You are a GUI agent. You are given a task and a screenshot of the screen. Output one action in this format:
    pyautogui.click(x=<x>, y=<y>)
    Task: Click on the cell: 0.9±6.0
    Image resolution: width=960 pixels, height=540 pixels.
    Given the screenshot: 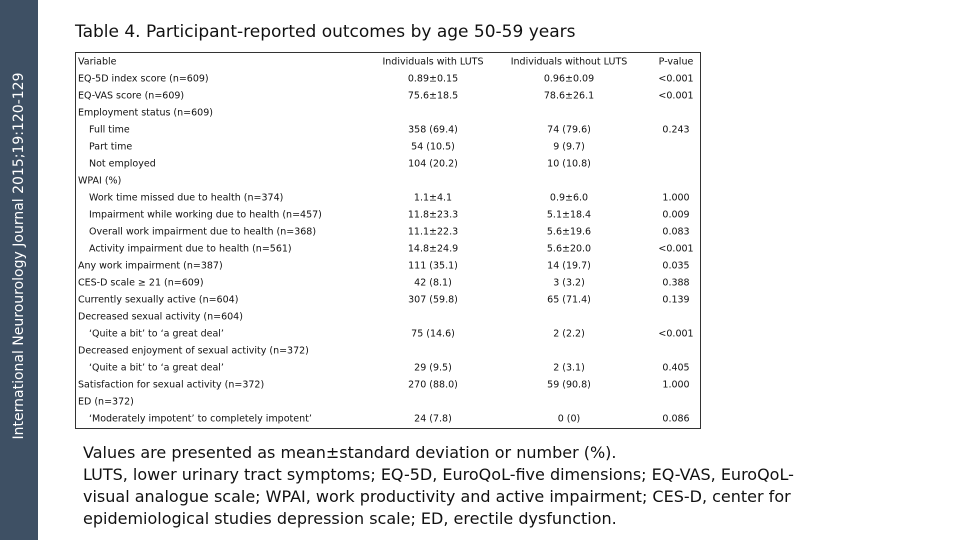 What is the action you would take?
    pyautogui.click(x=569, y=198)
    